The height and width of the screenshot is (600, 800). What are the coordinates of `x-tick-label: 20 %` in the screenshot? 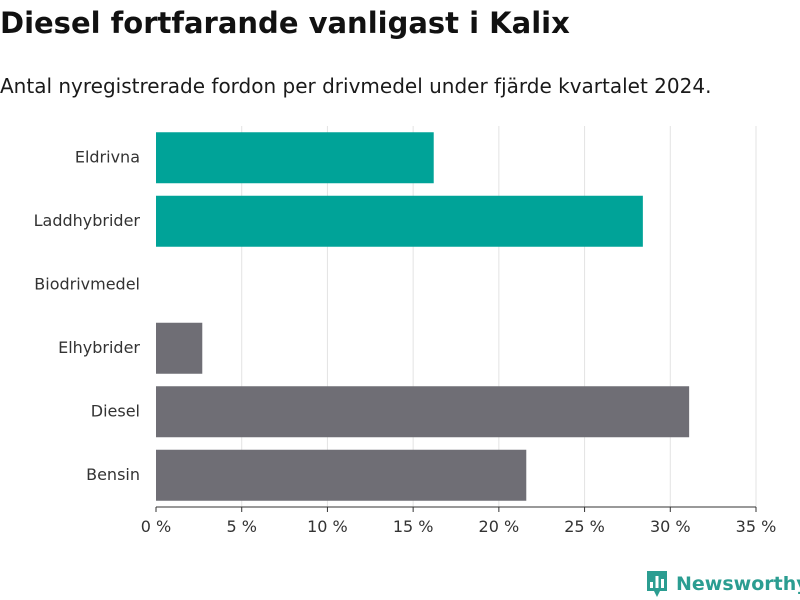 It's located at (499, 526).